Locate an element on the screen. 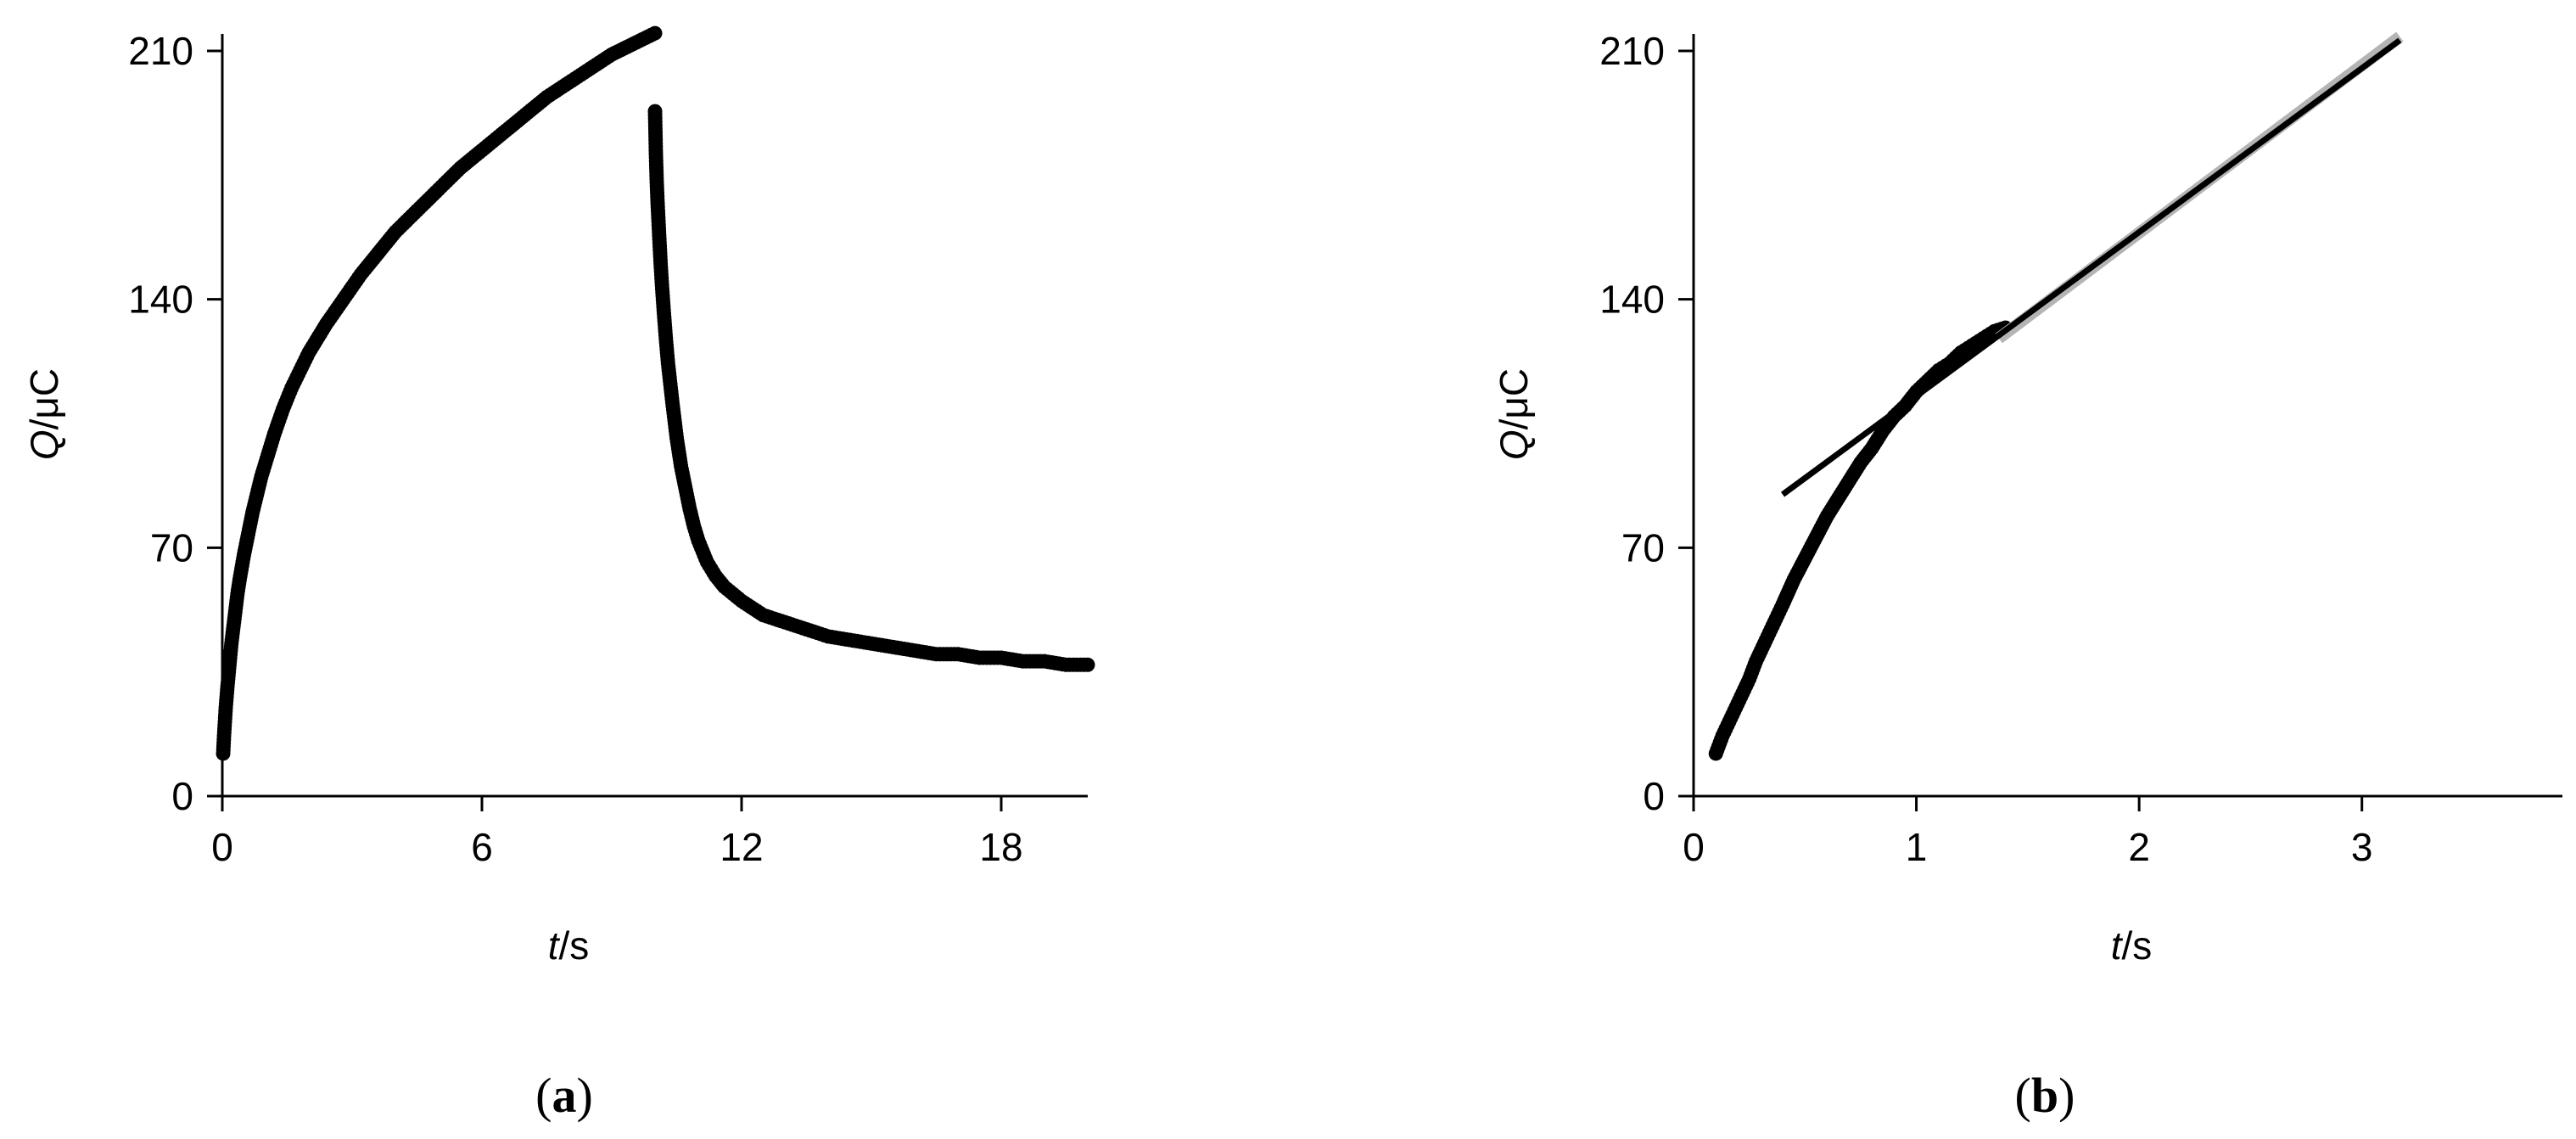 The image size is (2576, 1139). x-tick-label: 12 is located at coordinates (742, 847).